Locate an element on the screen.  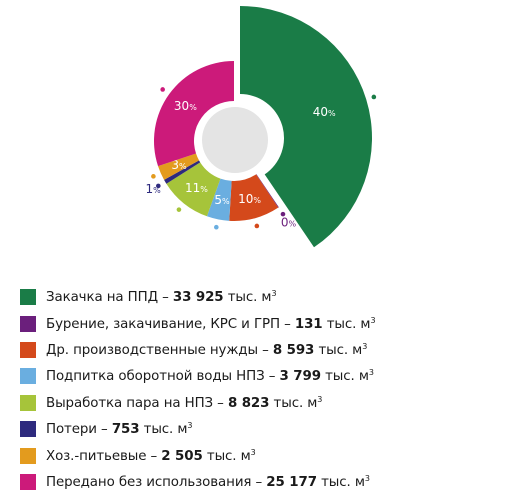
percent-label-бурение-закачивание-крс-и-грп: 0% is located at coordinates (289, 222).